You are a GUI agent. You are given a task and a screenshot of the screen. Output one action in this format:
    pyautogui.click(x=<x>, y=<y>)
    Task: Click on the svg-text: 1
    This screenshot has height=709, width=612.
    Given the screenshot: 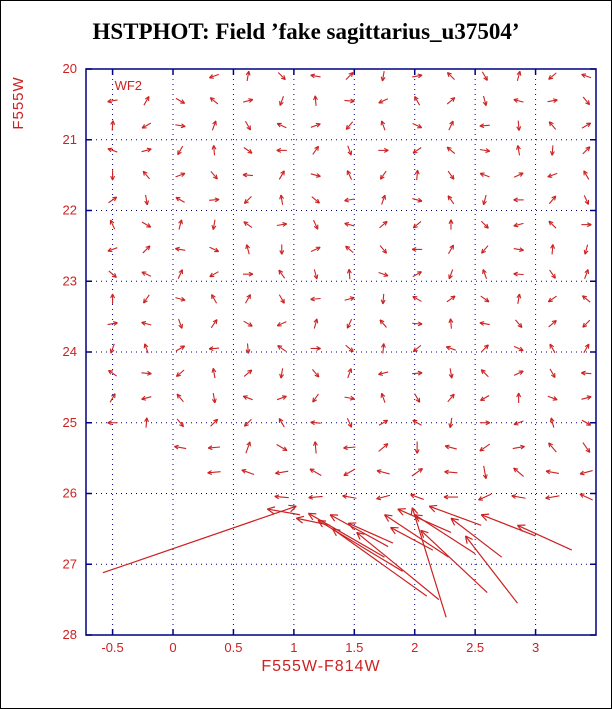 What is the action you would take?
    pyautogui.click(x=293, y=647)
    